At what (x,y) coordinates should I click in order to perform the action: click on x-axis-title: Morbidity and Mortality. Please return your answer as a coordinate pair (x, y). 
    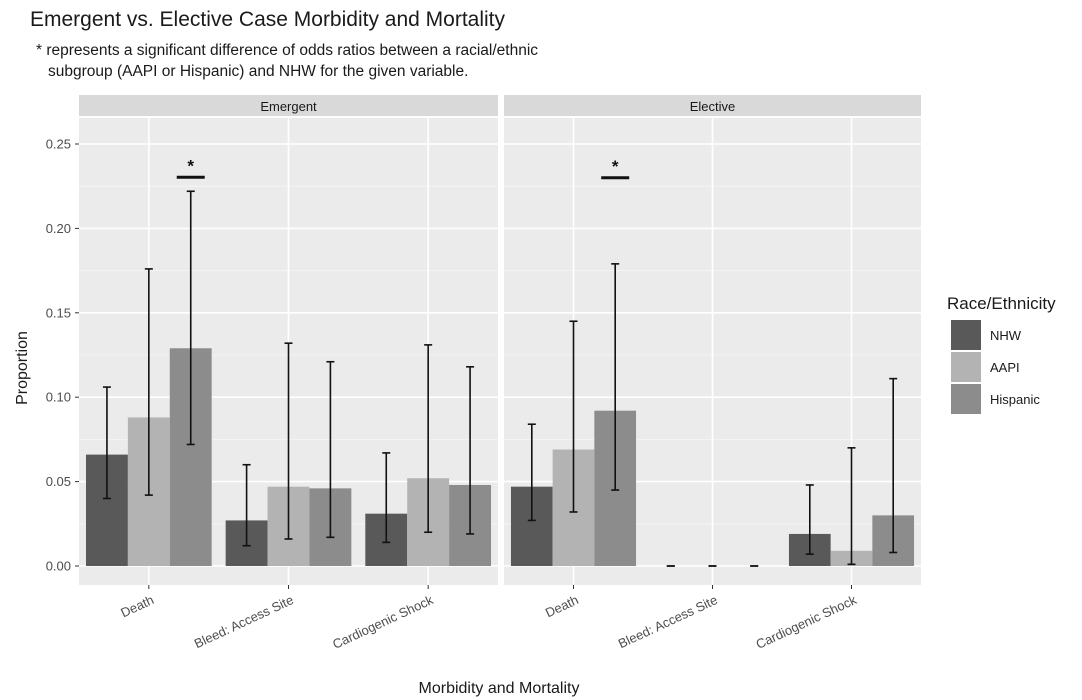
    Looking at the image, I should click on (499, 688).